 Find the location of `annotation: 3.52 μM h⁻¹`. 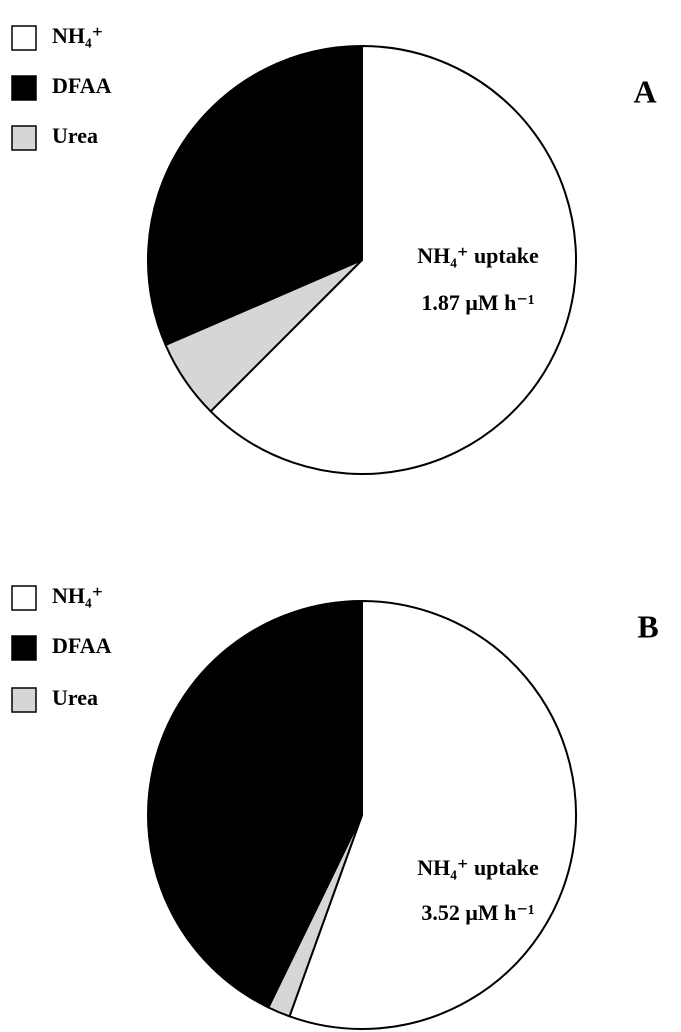

annotation: 3.52 μM h⁻¹ is located at coordinates (477, 912).